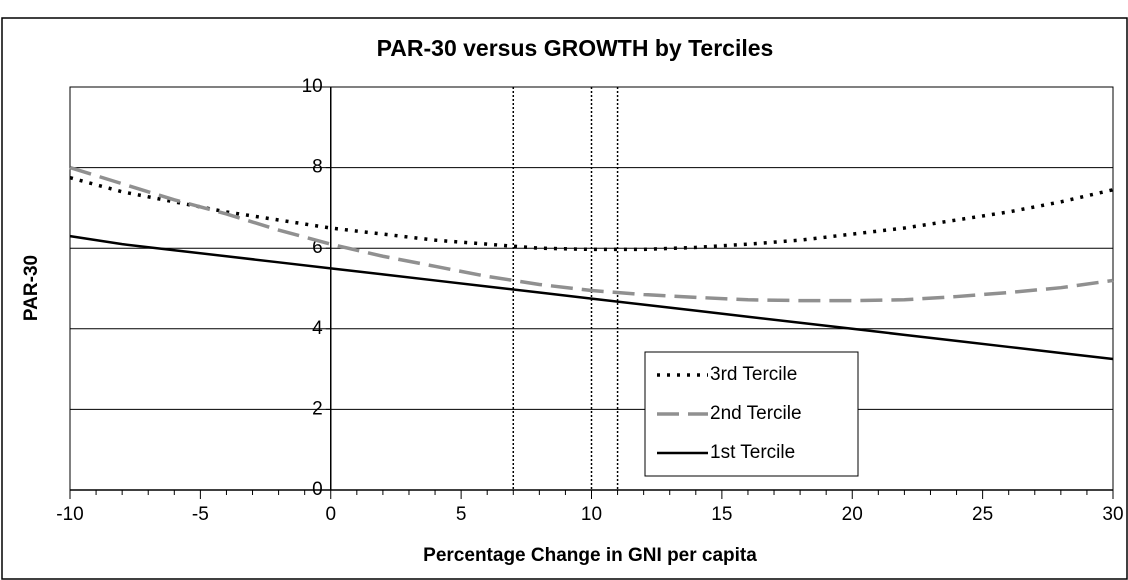 The image size is (1128, 580). What do you see at coordinates (317, 328) in the screenshot?
I see `y-tick-label: 4` at bounding box center [317, 328].